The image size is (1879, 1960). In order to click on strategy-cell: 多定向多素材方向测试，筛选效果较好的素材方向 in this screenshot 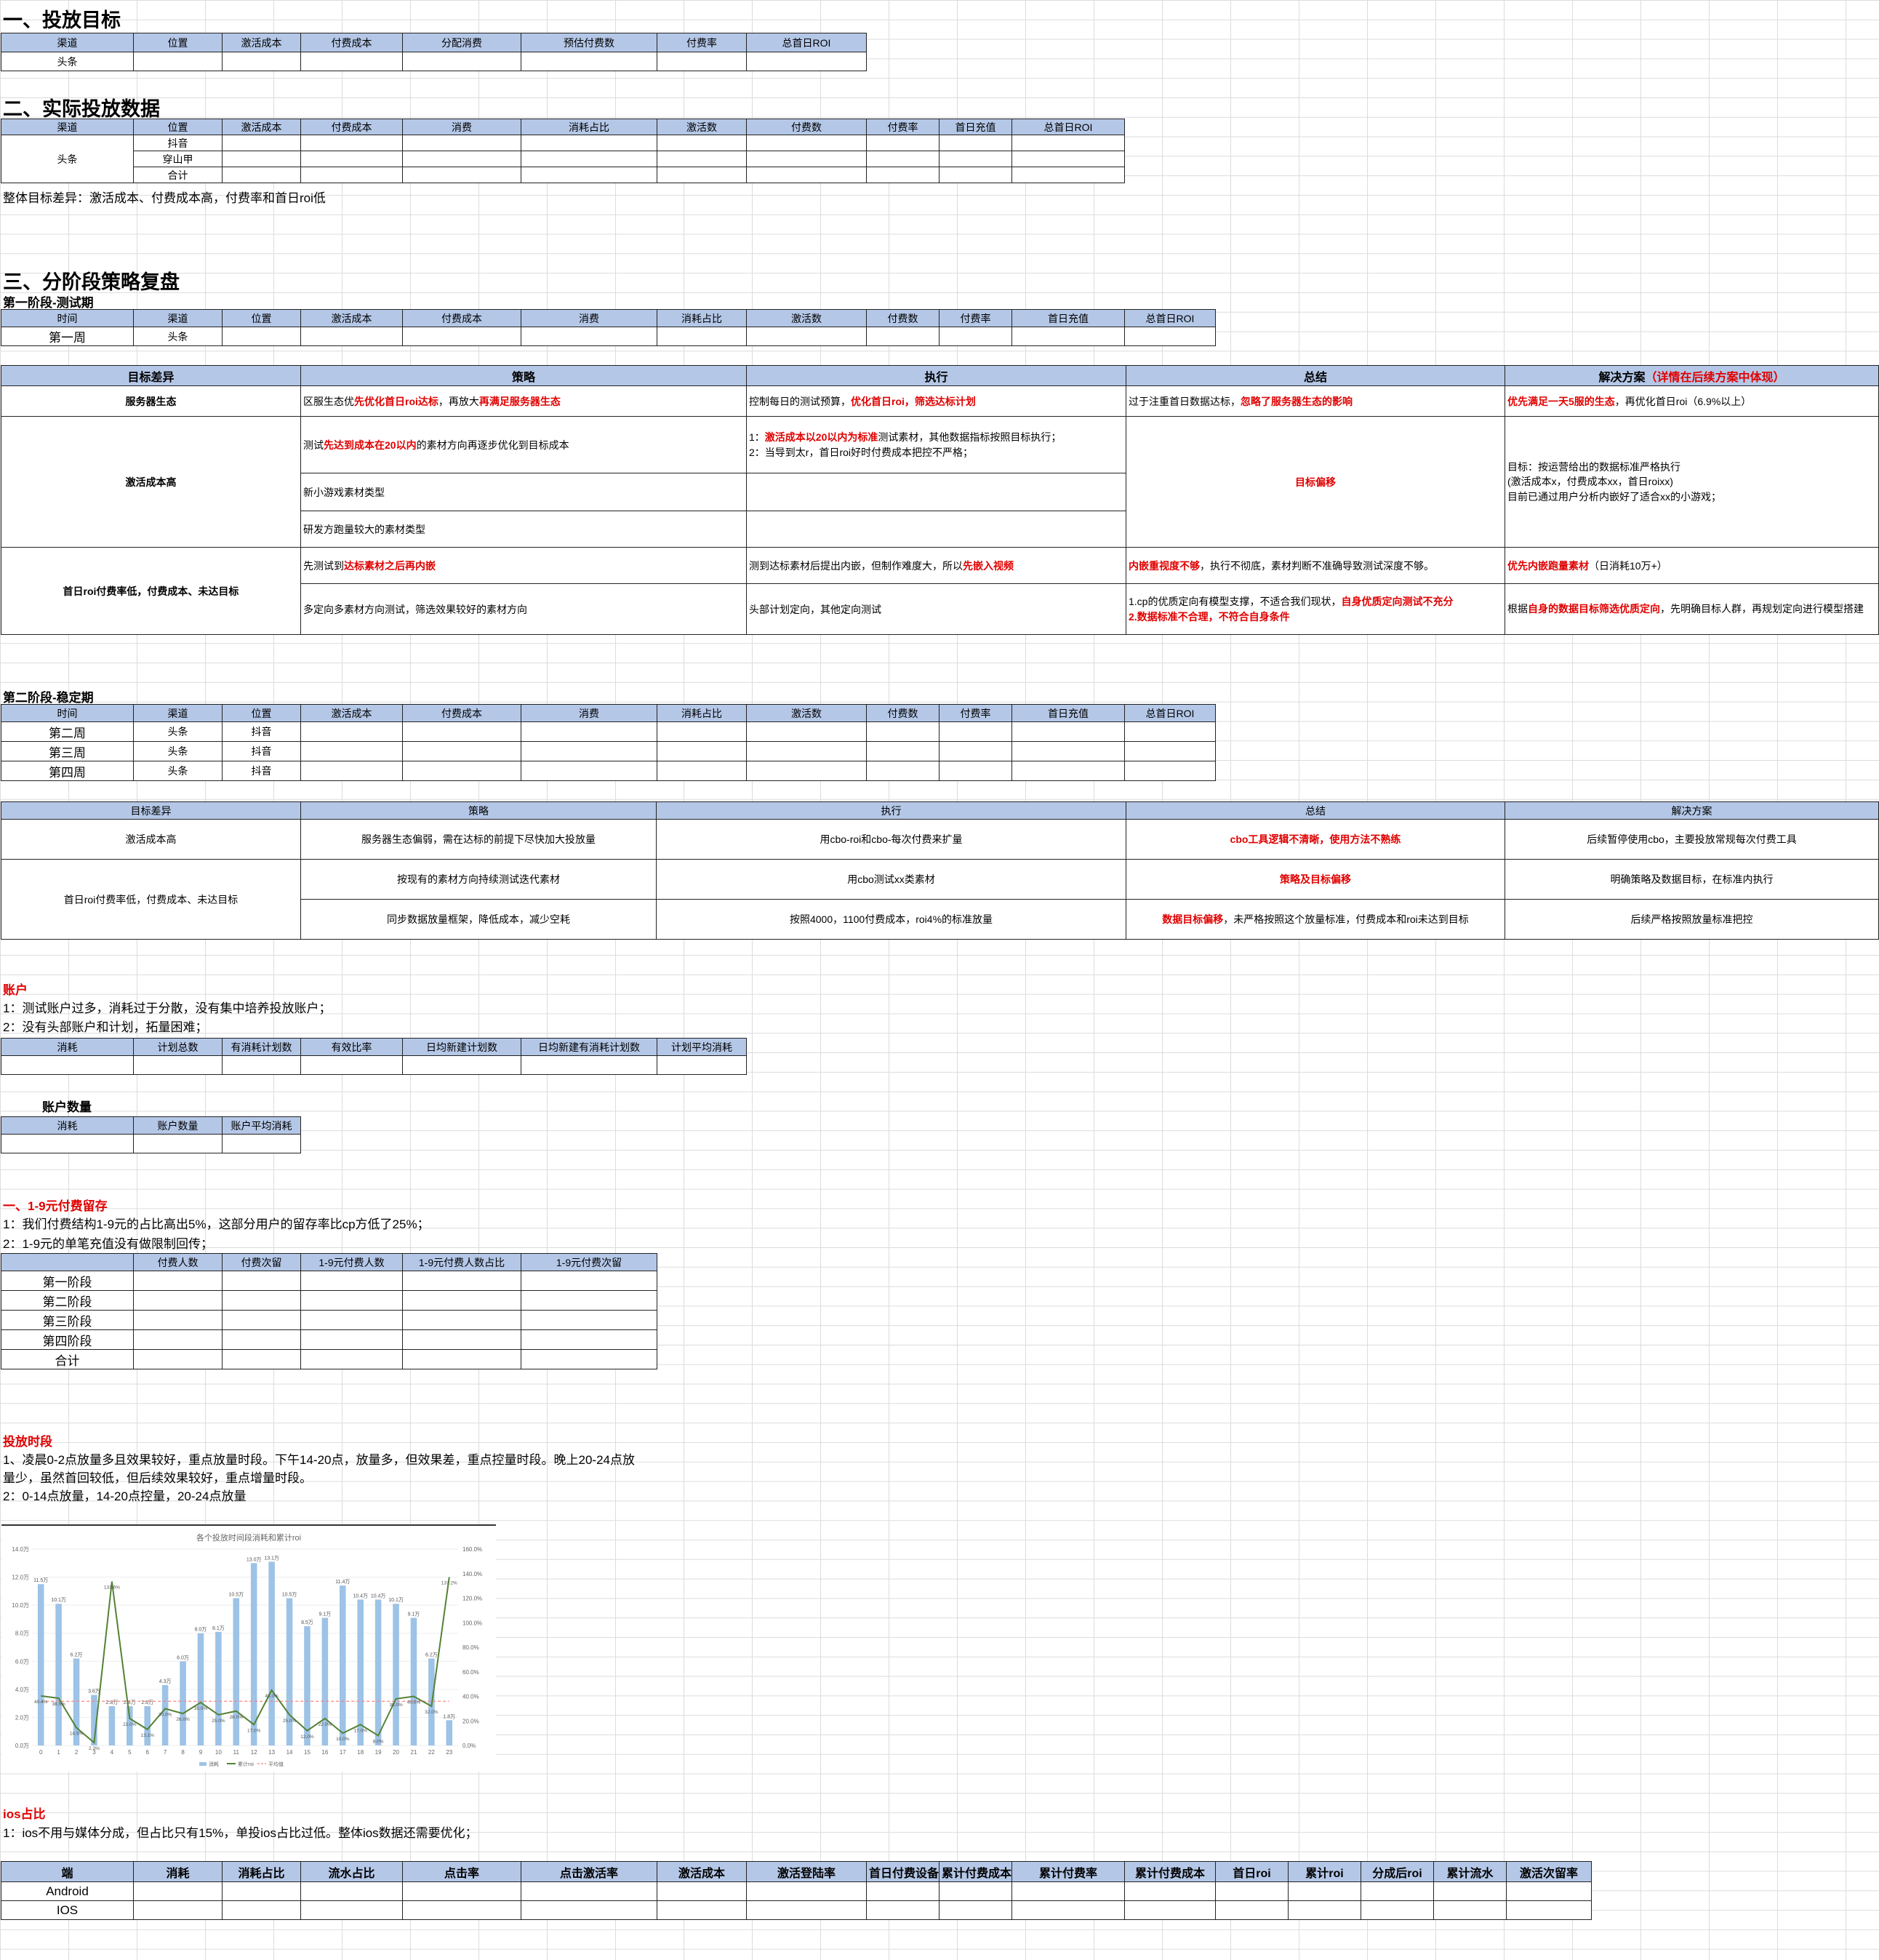, I will do `click(523, 609)`.